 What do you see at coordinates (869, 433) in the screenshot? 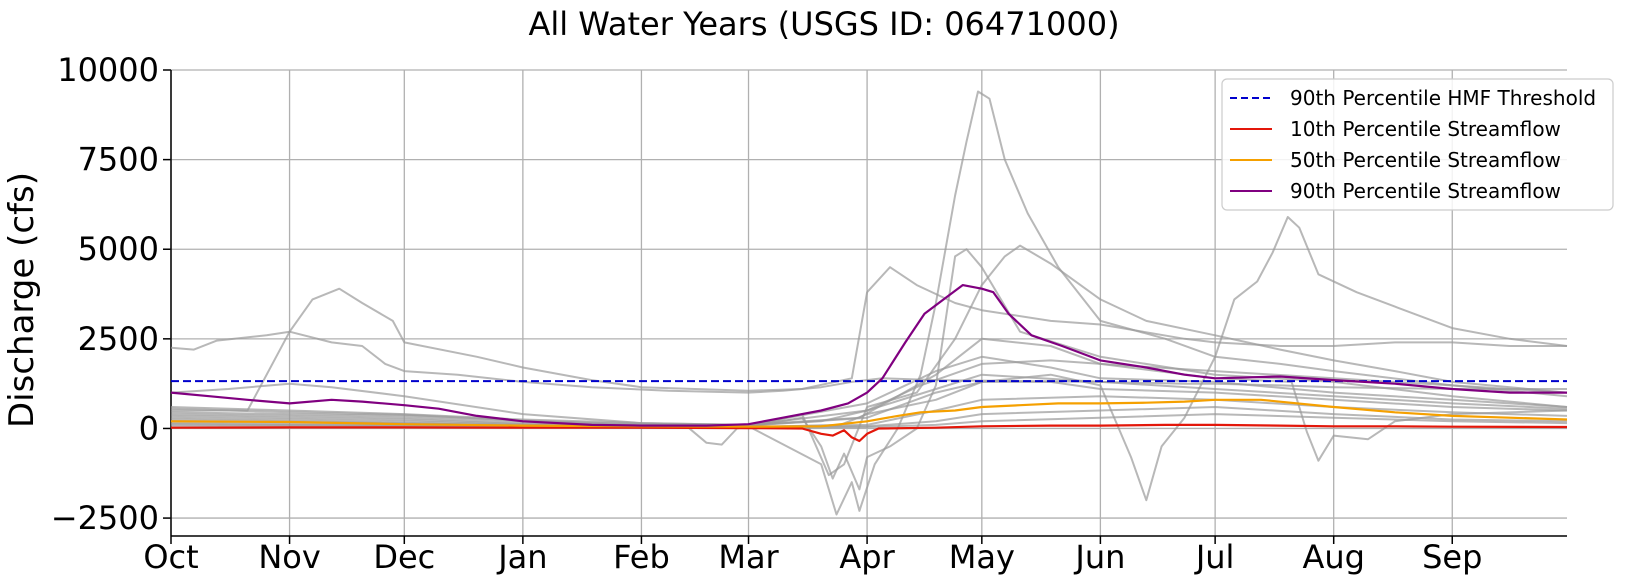
I see `percentile-line` at bounding box center [869, 433].